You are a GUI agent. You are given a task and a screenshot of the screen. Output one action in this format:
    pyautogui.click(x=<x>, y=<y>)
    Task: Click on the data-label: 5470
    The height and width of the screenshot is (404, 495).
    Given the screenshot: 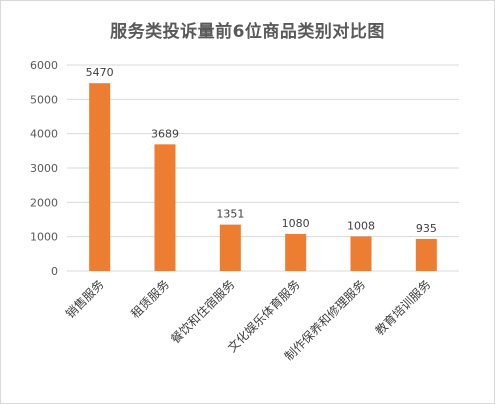 What is the action you would take?
    pyautogui.click(x=100, y=72)
    